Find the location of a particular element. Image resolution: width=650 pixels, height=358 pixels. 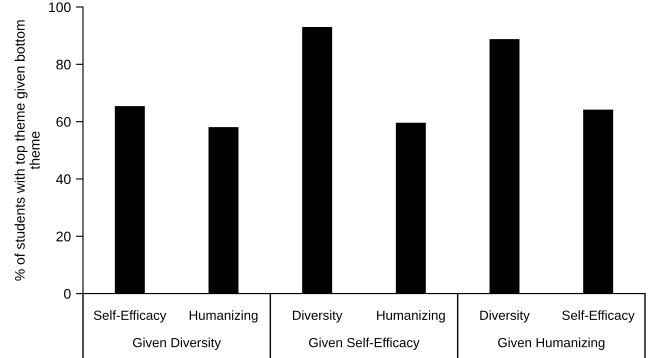

text: Given Diversity is located at coordinates (176, 344).